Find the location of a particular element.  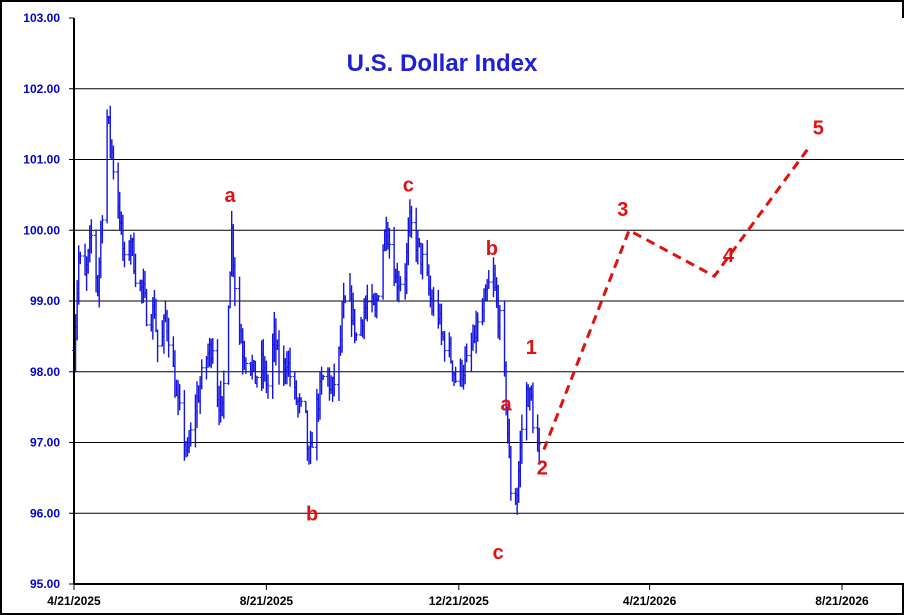

y-tick-label: 99.00 is located at coordinates (45, 301).